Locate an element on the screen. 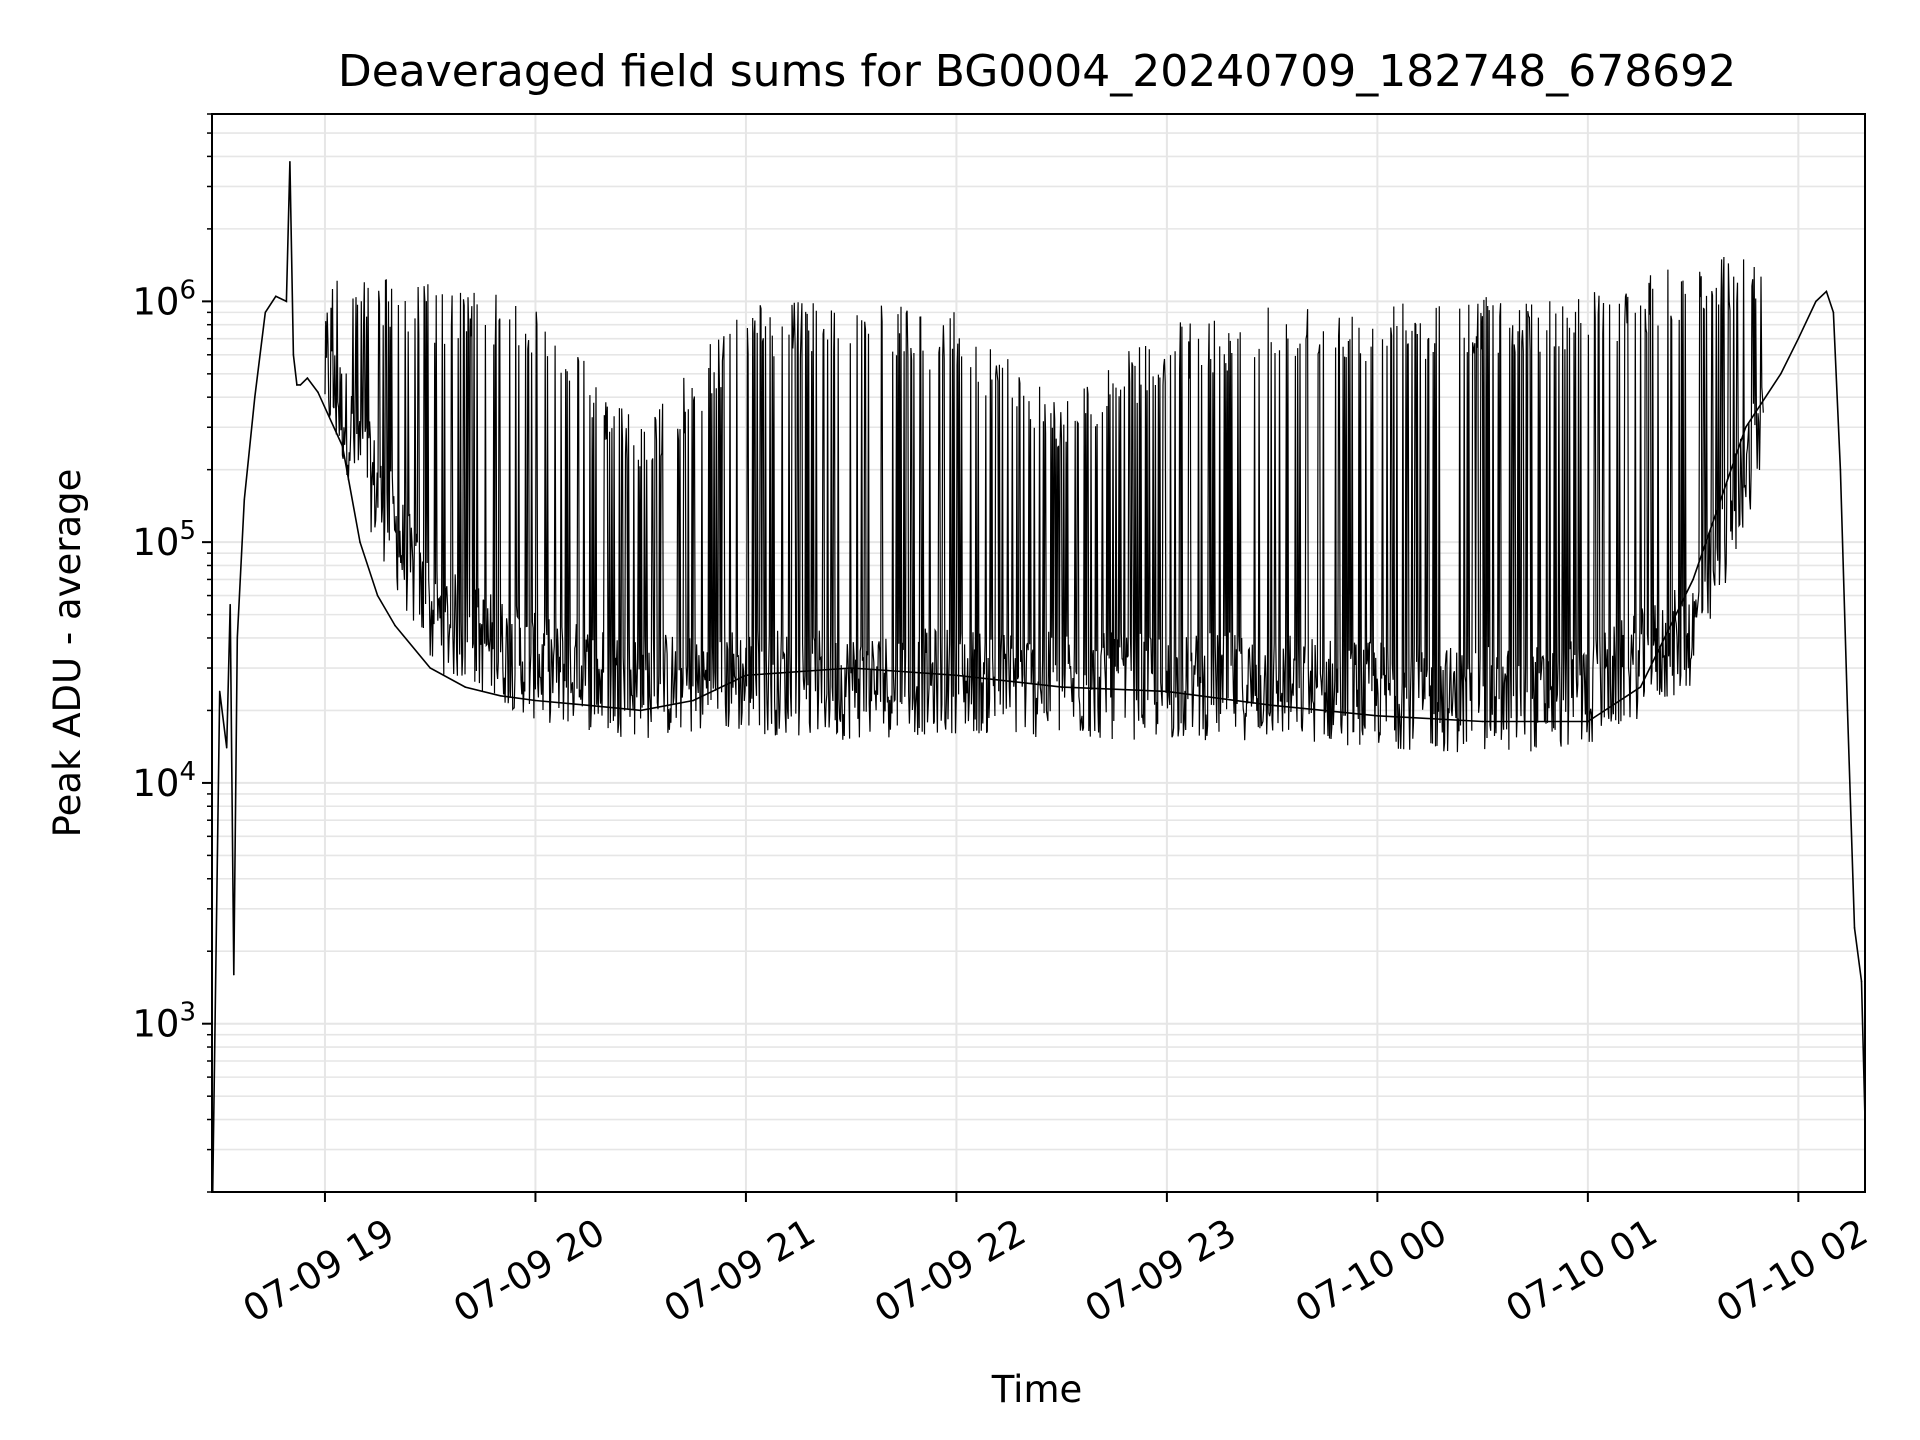 This screenshot has height=1440, width=1920. y-tick-label: 104 is located at coordinates (164, 781).